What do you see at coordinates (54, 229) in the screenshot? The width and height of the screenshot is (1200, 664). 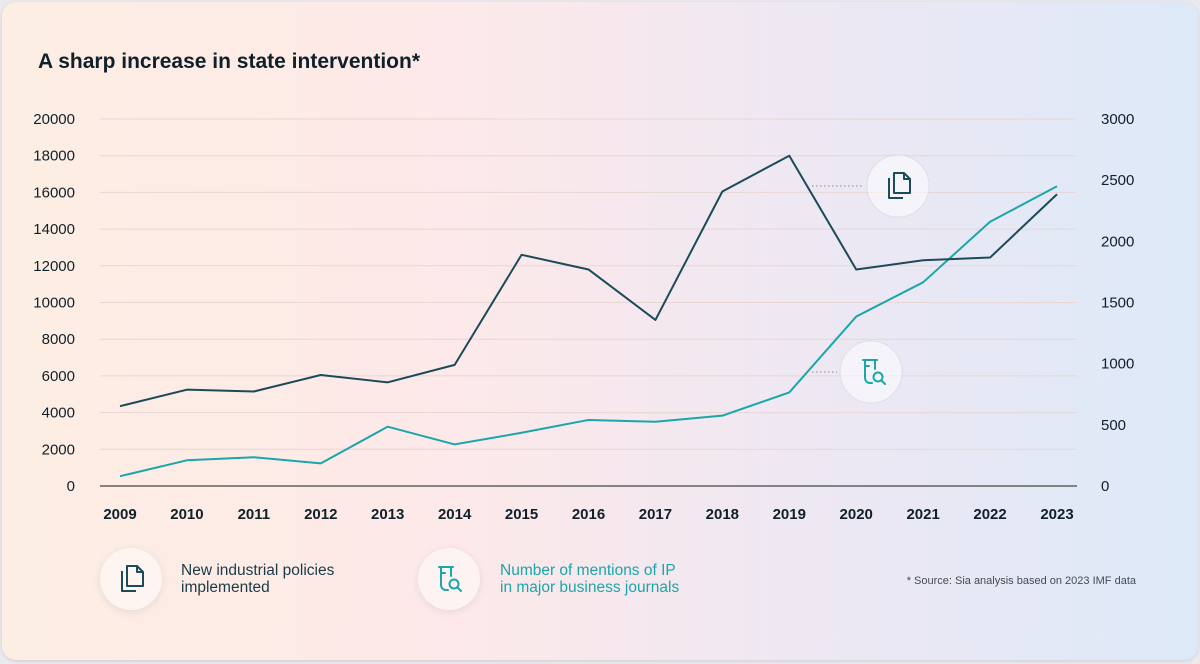 I see `y-left-tick-label: 14000` at bounding box center [54, 229].